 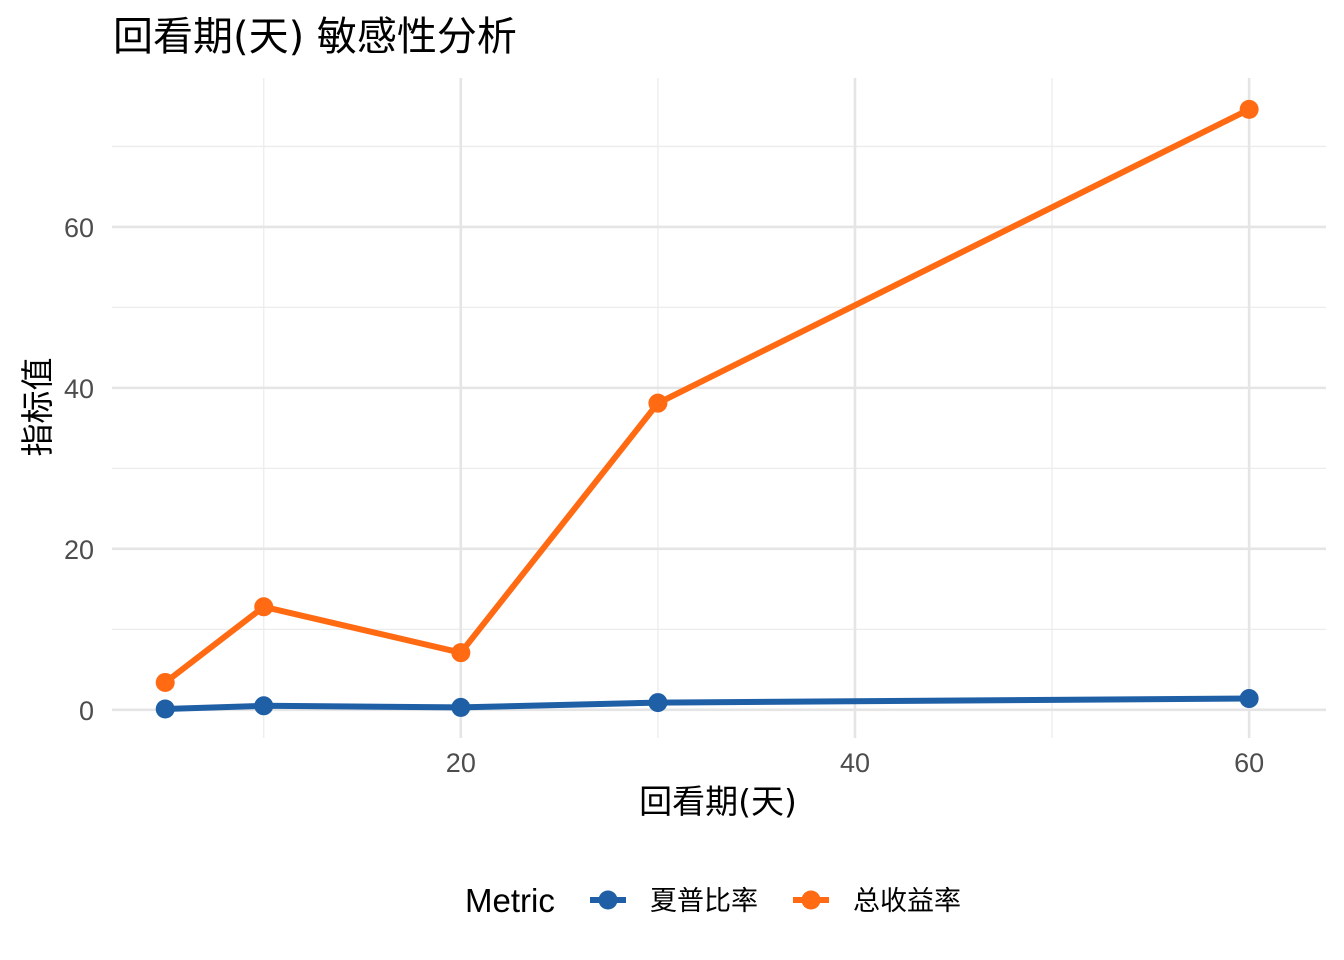 I want to click on legend-item: 总收益率, so click(x=877, y=901).